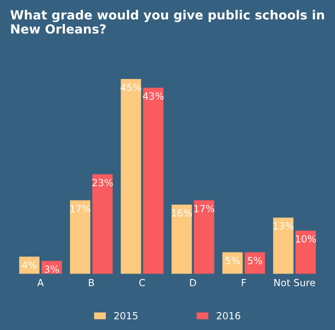 The width and height of the screenshot is (335, 330). What do you see at coordinates (153, 96) in the screenshot?
I see `data-label: 43%` at bounding box center [153, 96].